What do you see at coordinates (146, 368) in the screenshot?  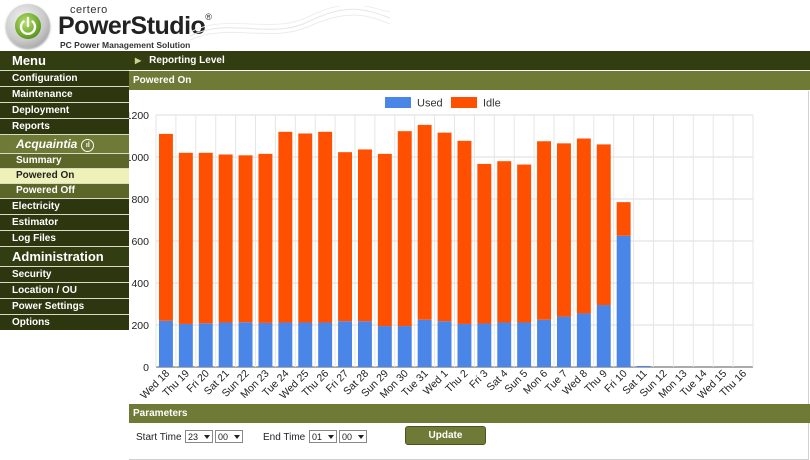 I see `y-tick-label: 0` at bounding box center [146, 368].